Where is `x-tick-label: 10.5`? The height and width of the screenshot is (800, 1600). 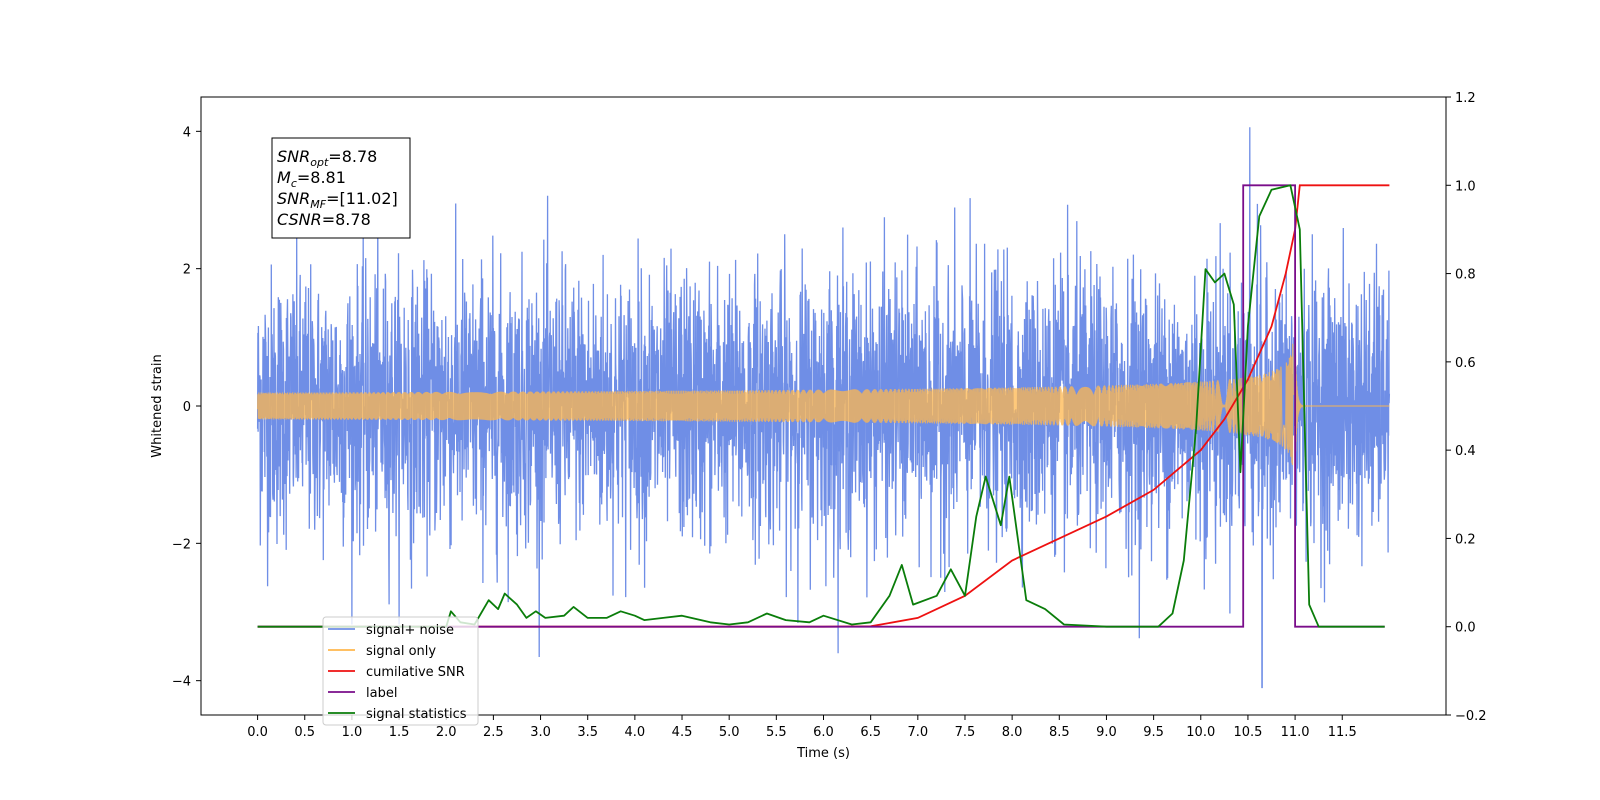
x-tick-label: 10.5 is located at coordinates (1247, 732).